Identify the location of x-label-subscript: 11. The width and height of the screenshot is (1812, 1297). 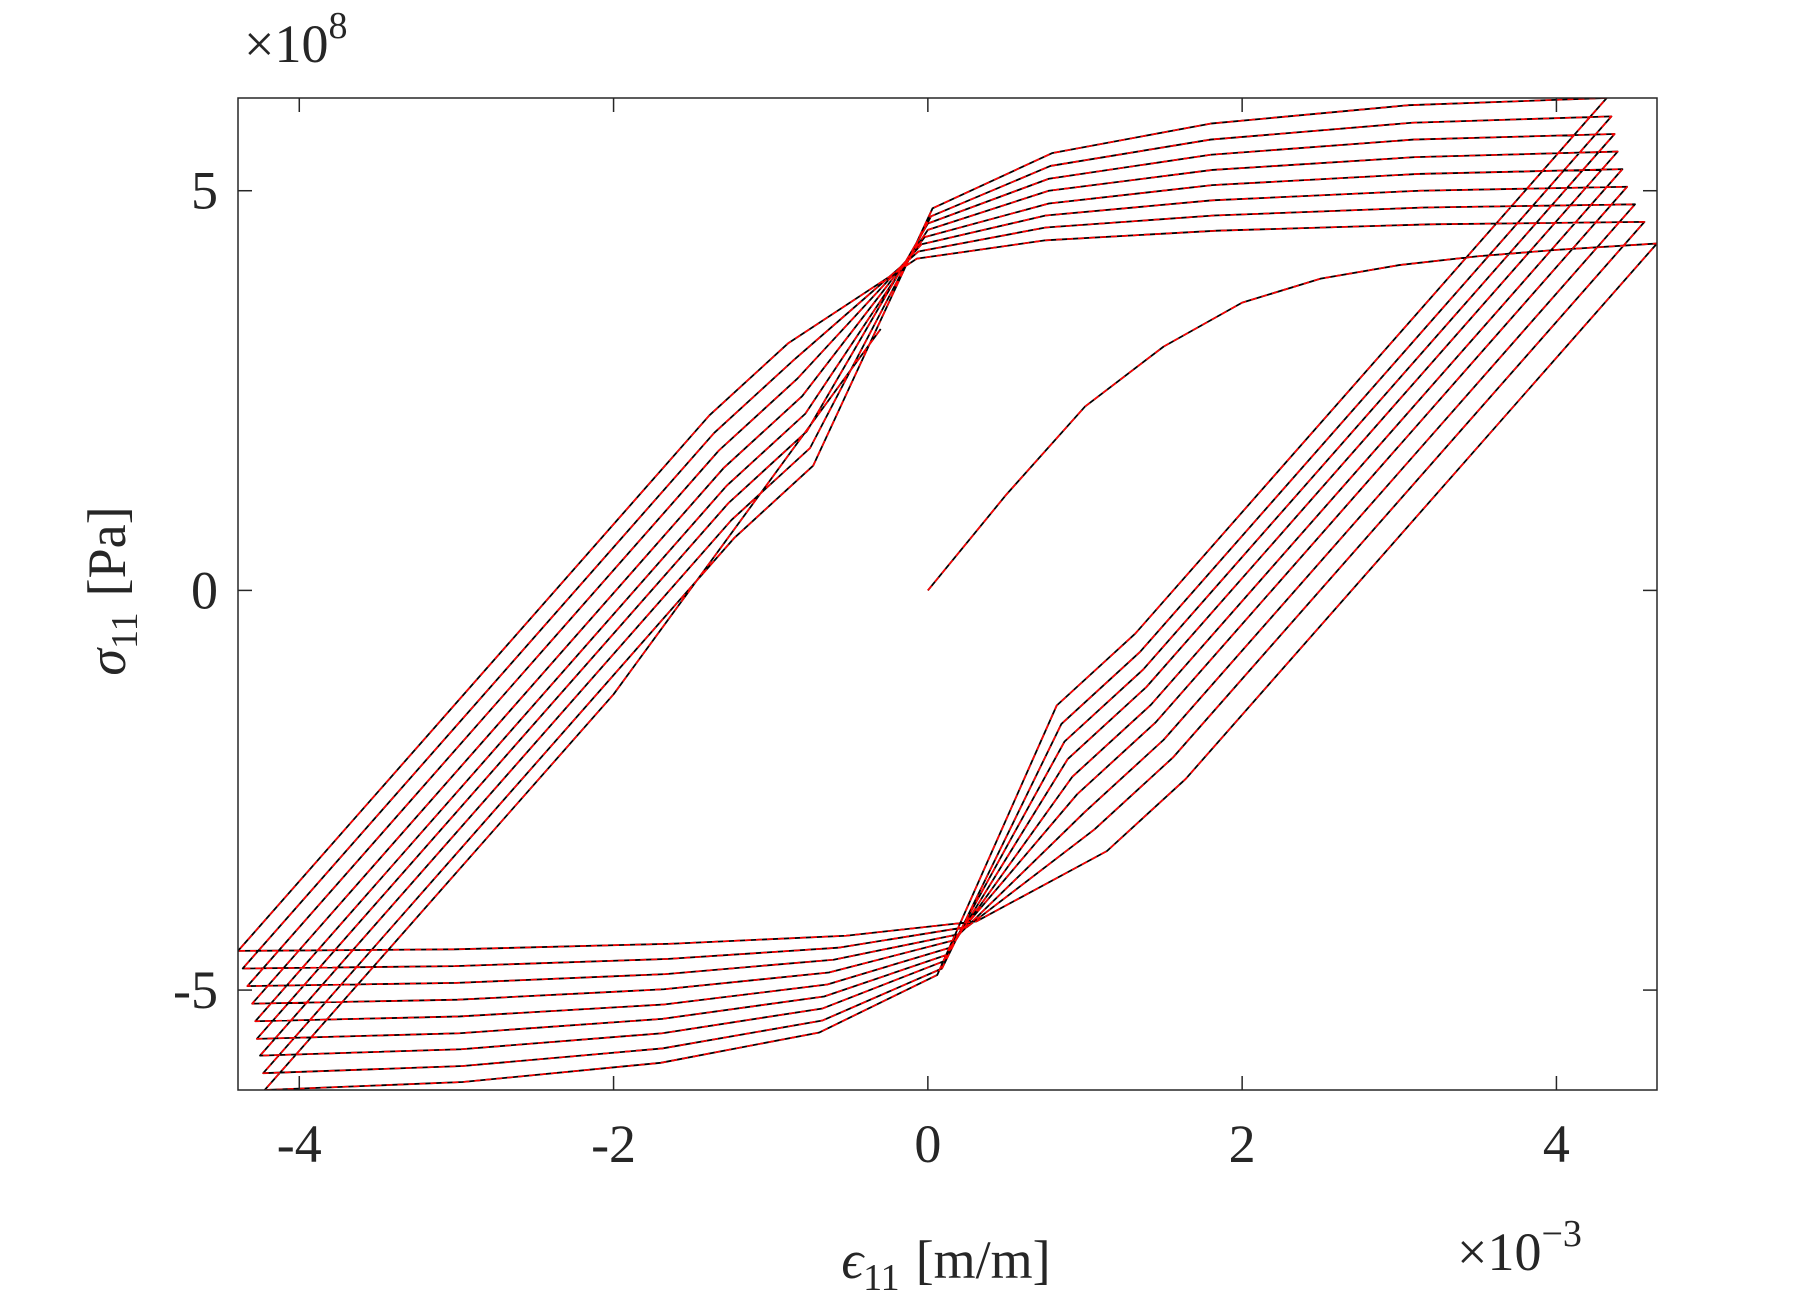
(881, 1277).